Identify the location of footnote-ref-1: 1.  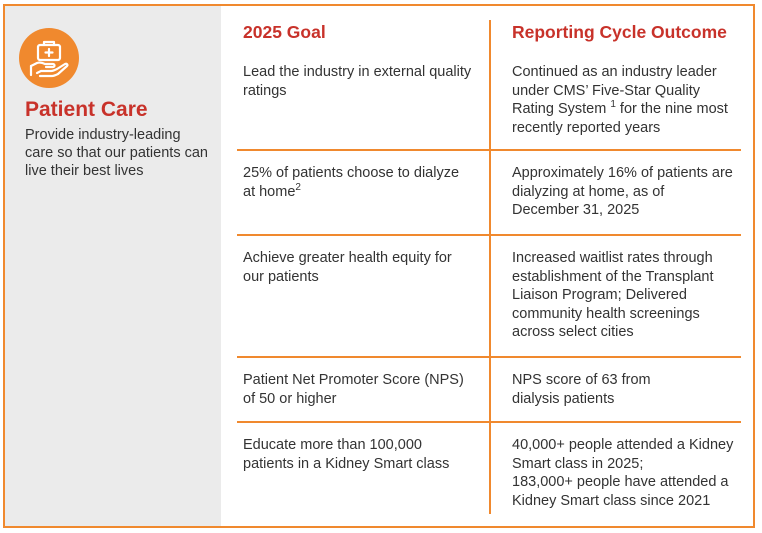
(613, 105).